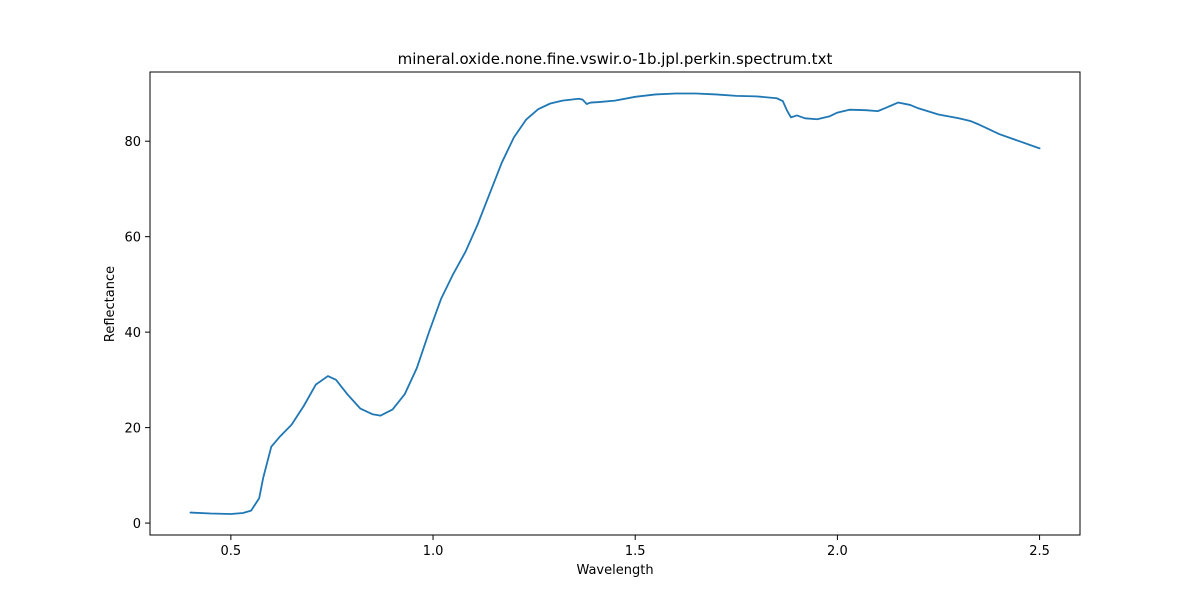 The width and height of the screenshot is (1200, 600). Describe the element at coordinates (231, 551) in the screenshot. I see `x-tick-label: 0.5` at that location.